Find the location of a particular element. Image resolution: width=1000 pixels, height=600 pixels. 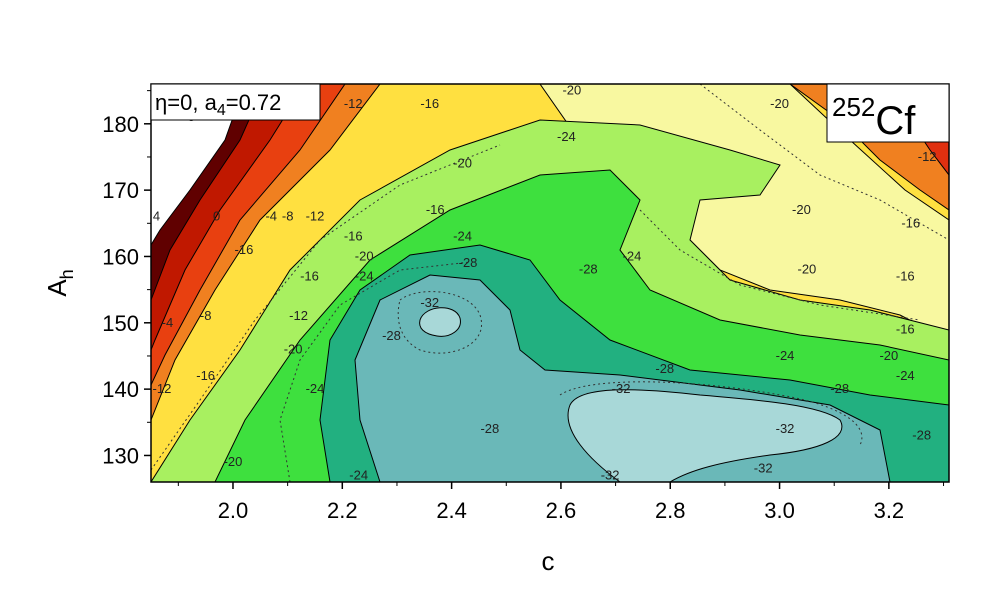

nucleus-annotation-box is located at coordinates (888, 113).